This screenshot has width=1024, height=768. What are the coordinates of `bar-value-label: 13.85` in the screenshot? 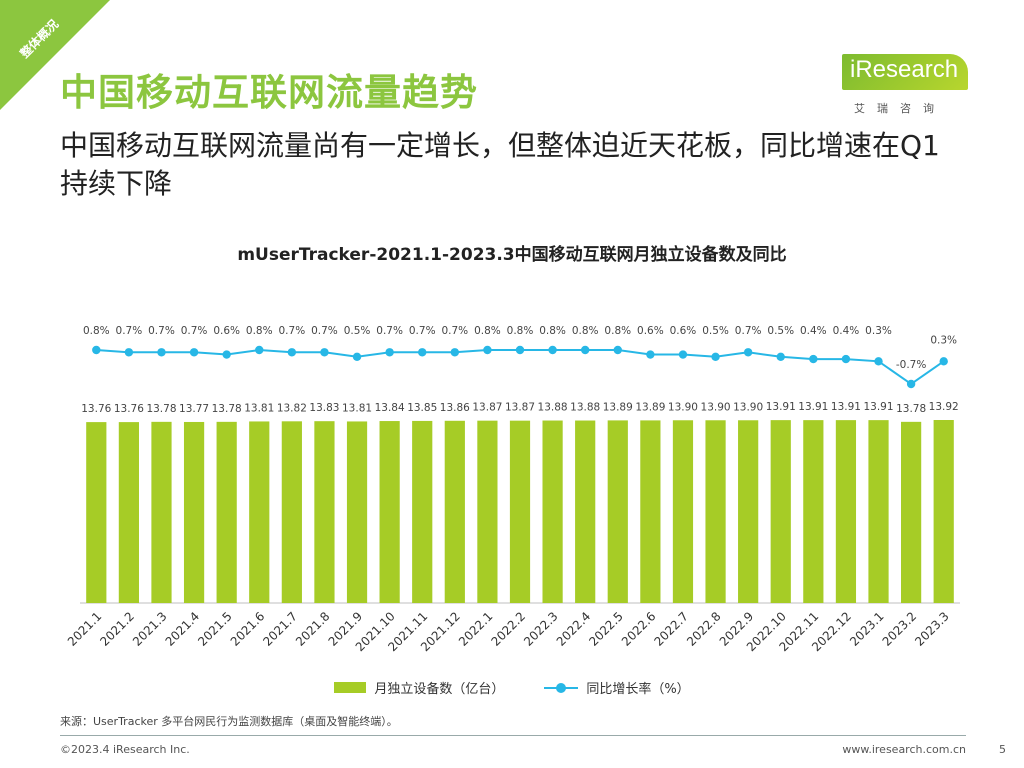 It's located at (422, 408).